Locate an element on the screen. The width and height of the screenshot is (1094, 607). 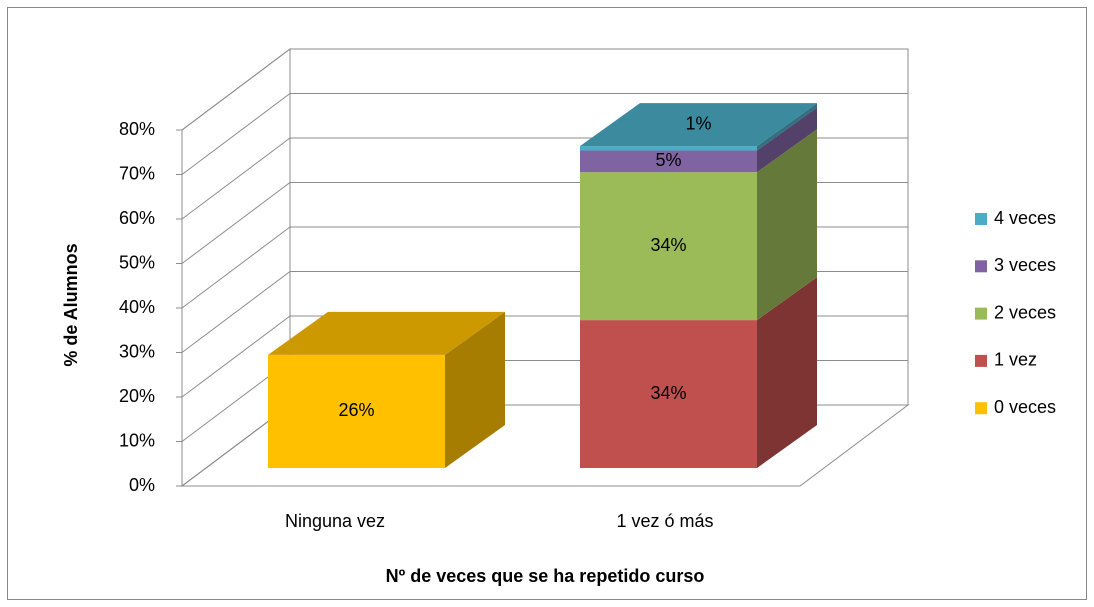
y-axis-title: % de Alumnos is located at coordinates (71, 304).